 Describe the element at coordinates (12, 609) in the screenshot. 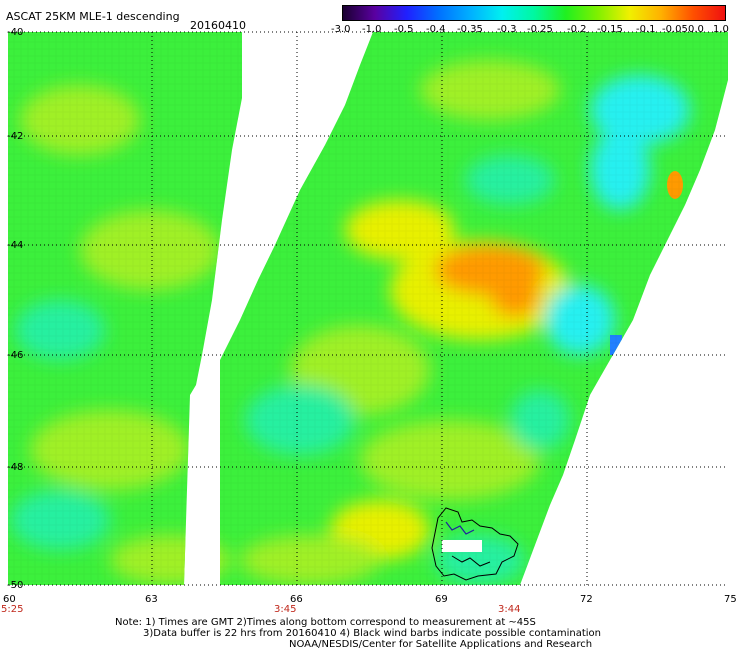

I see `pass-time-label: 5:25` at that location.